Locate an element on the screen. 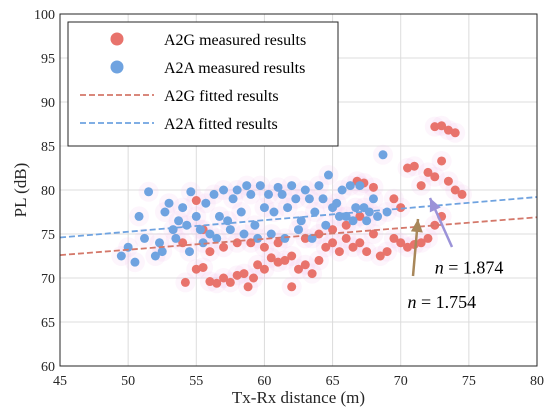  annotation-label: n = 1.754 is located at coordinates (442, 302).